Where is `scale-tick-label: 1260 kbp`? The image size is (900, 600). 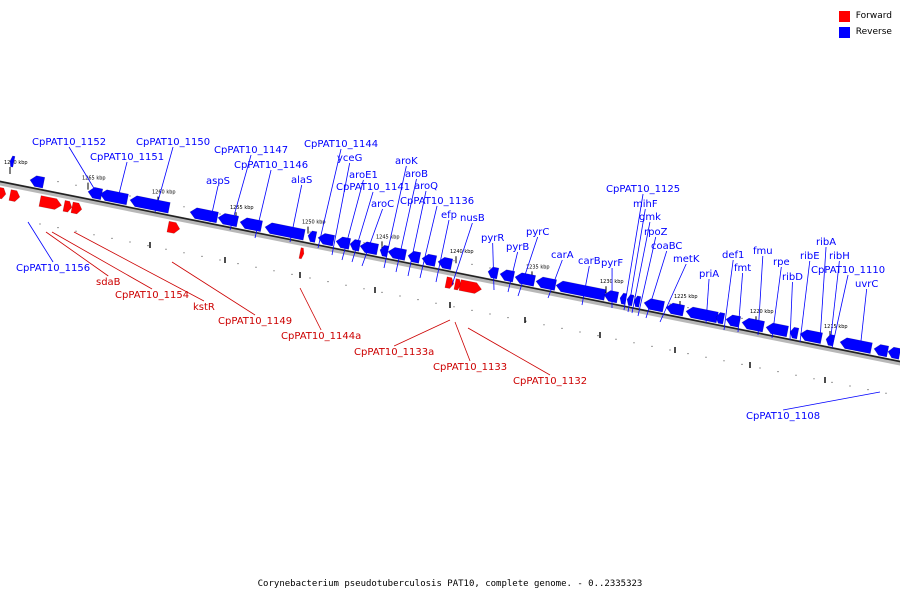 scale-tick-label: 1260 kbp is located at coordinates (164, 193).